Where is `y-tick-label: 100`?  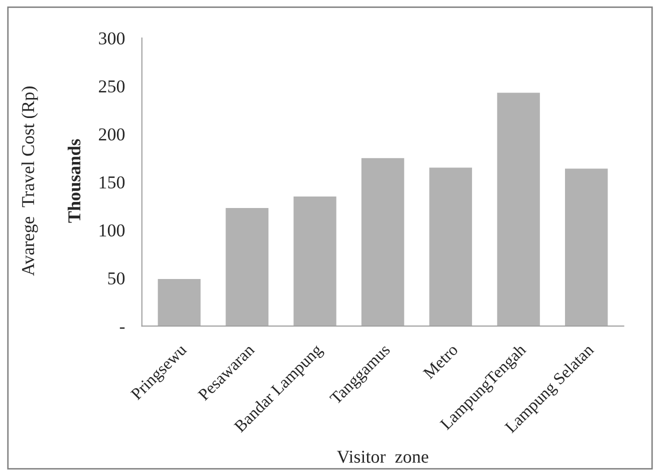 y-tick-label: 100 is located at coordinates (112, 230).